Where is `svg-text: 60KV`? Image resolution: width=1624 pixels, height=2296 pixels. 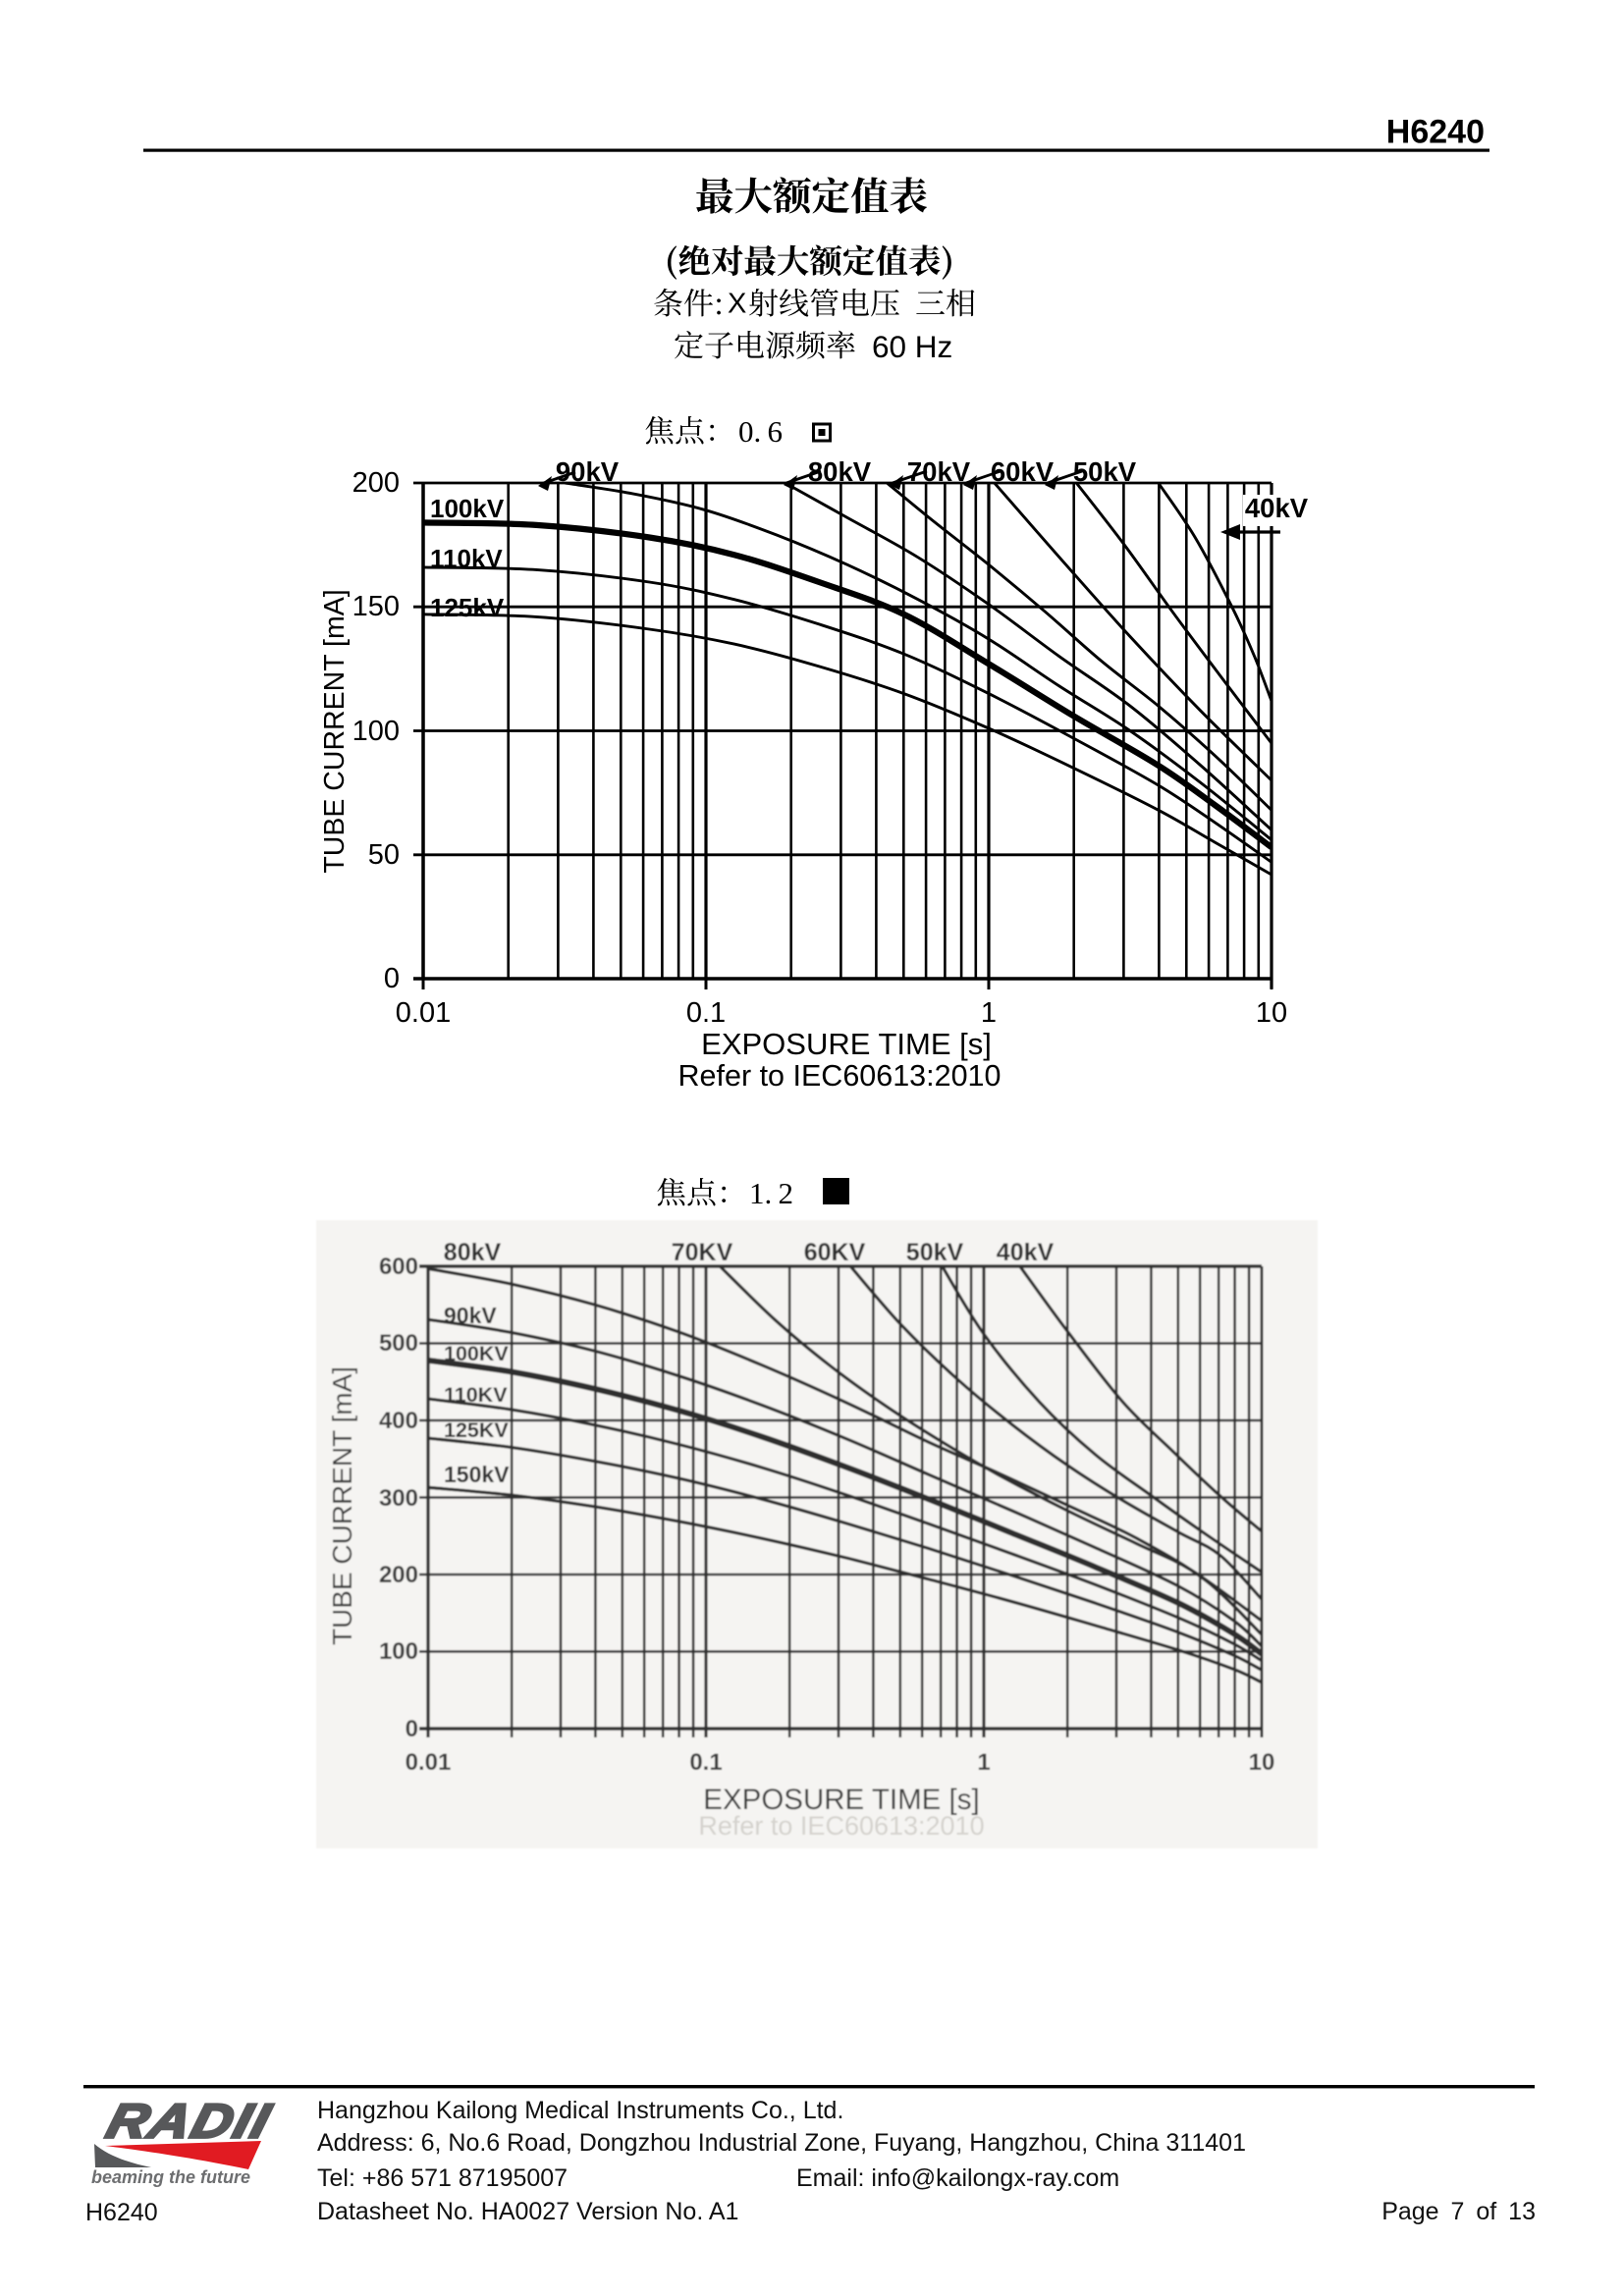
svg-text: 60KV is located at coordinates (835, 1252).